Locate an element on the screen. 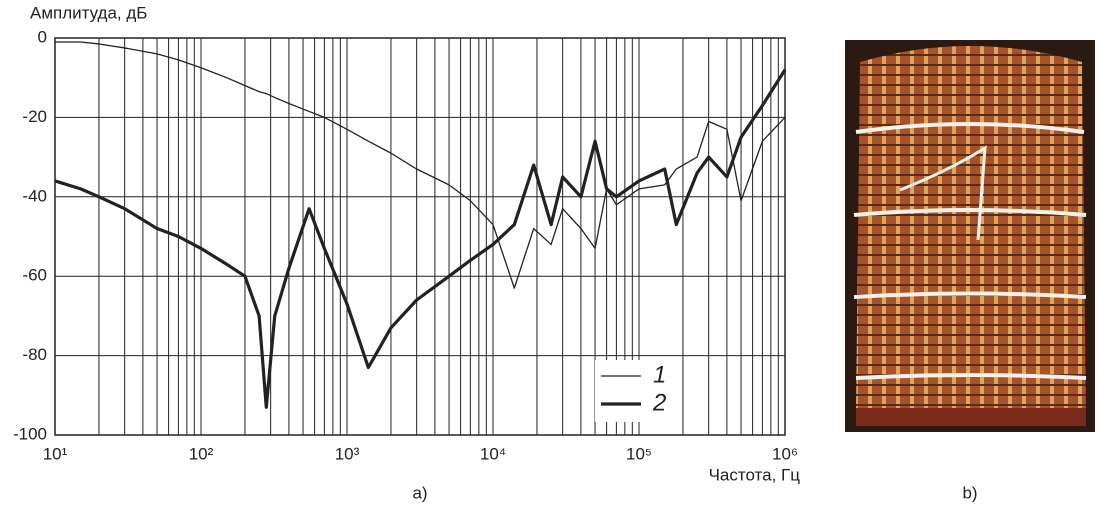 The height and width of the screenshot is (511, 1102). x-axis-label: Частота, Гц is located at coordinates (755, 474).